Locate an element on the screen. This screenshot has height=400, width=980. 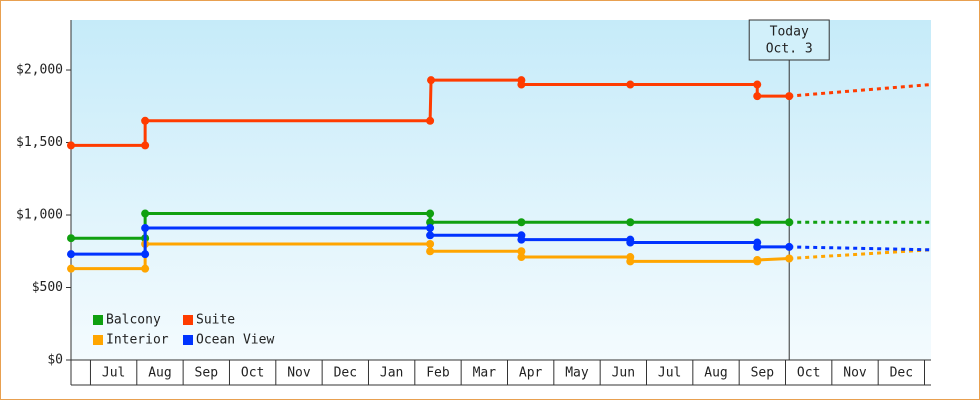
legend-label: Suite is located at coordinates (215, 320).